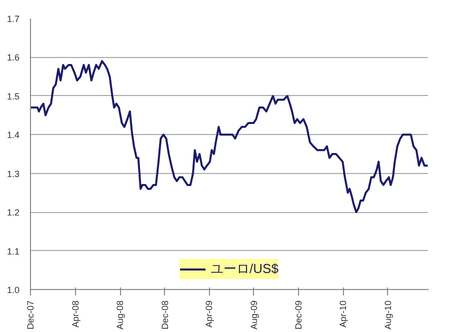 The height and width of the screenshot is (332, 450). I want to click on x-tick-label: Dec-07, so click(31, 315).